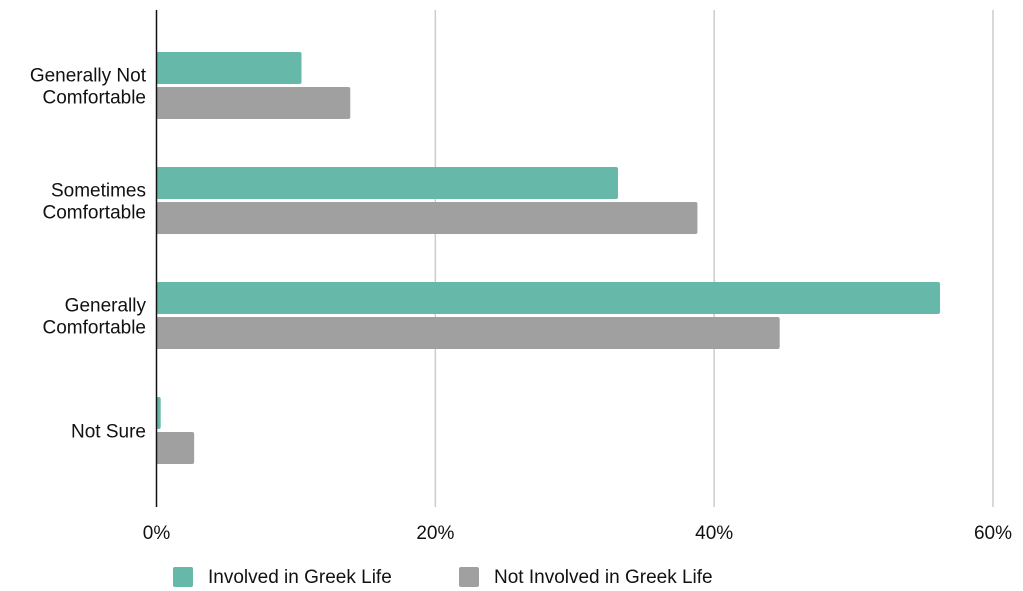 This screenshot has height=591, width=1023. What do you see at coordinates (106, 306) in the screenshot?
I see `category-label-2-0: Generally` at bounding box center [106, 306].